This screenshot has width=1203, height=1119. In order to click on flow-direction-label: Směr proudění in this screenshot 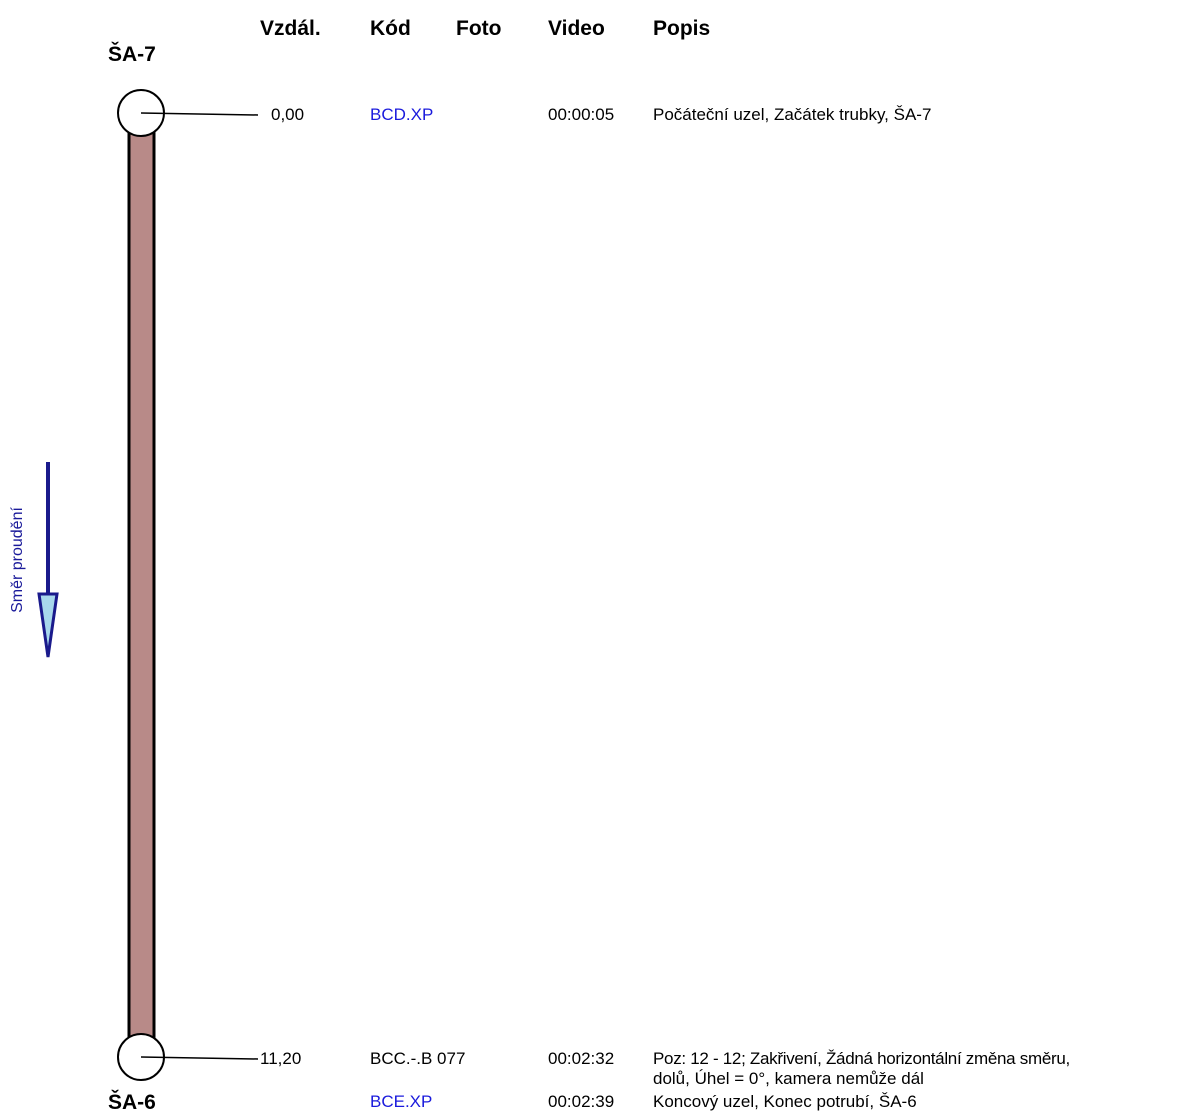, I will do `click(17, 560)`.